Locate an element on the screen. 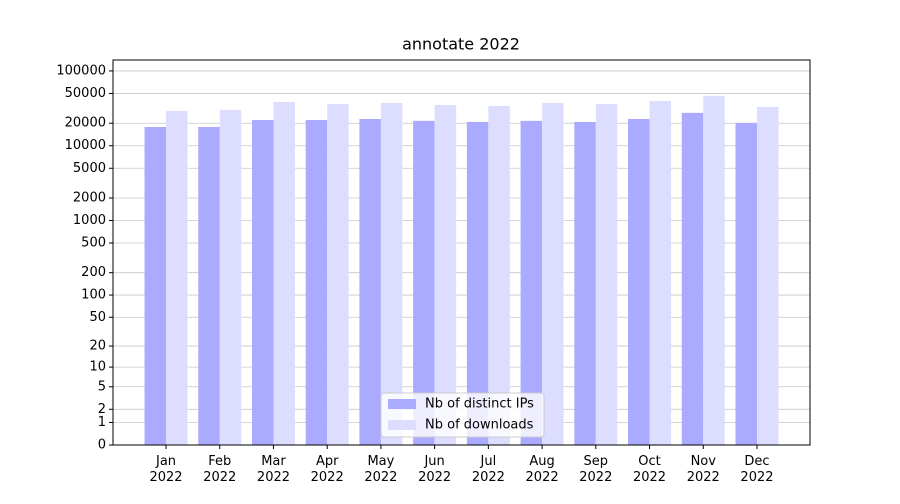 This screenshot has width=900, height=504. y-tick-label: 20000 is located at coordinates (85, 123).